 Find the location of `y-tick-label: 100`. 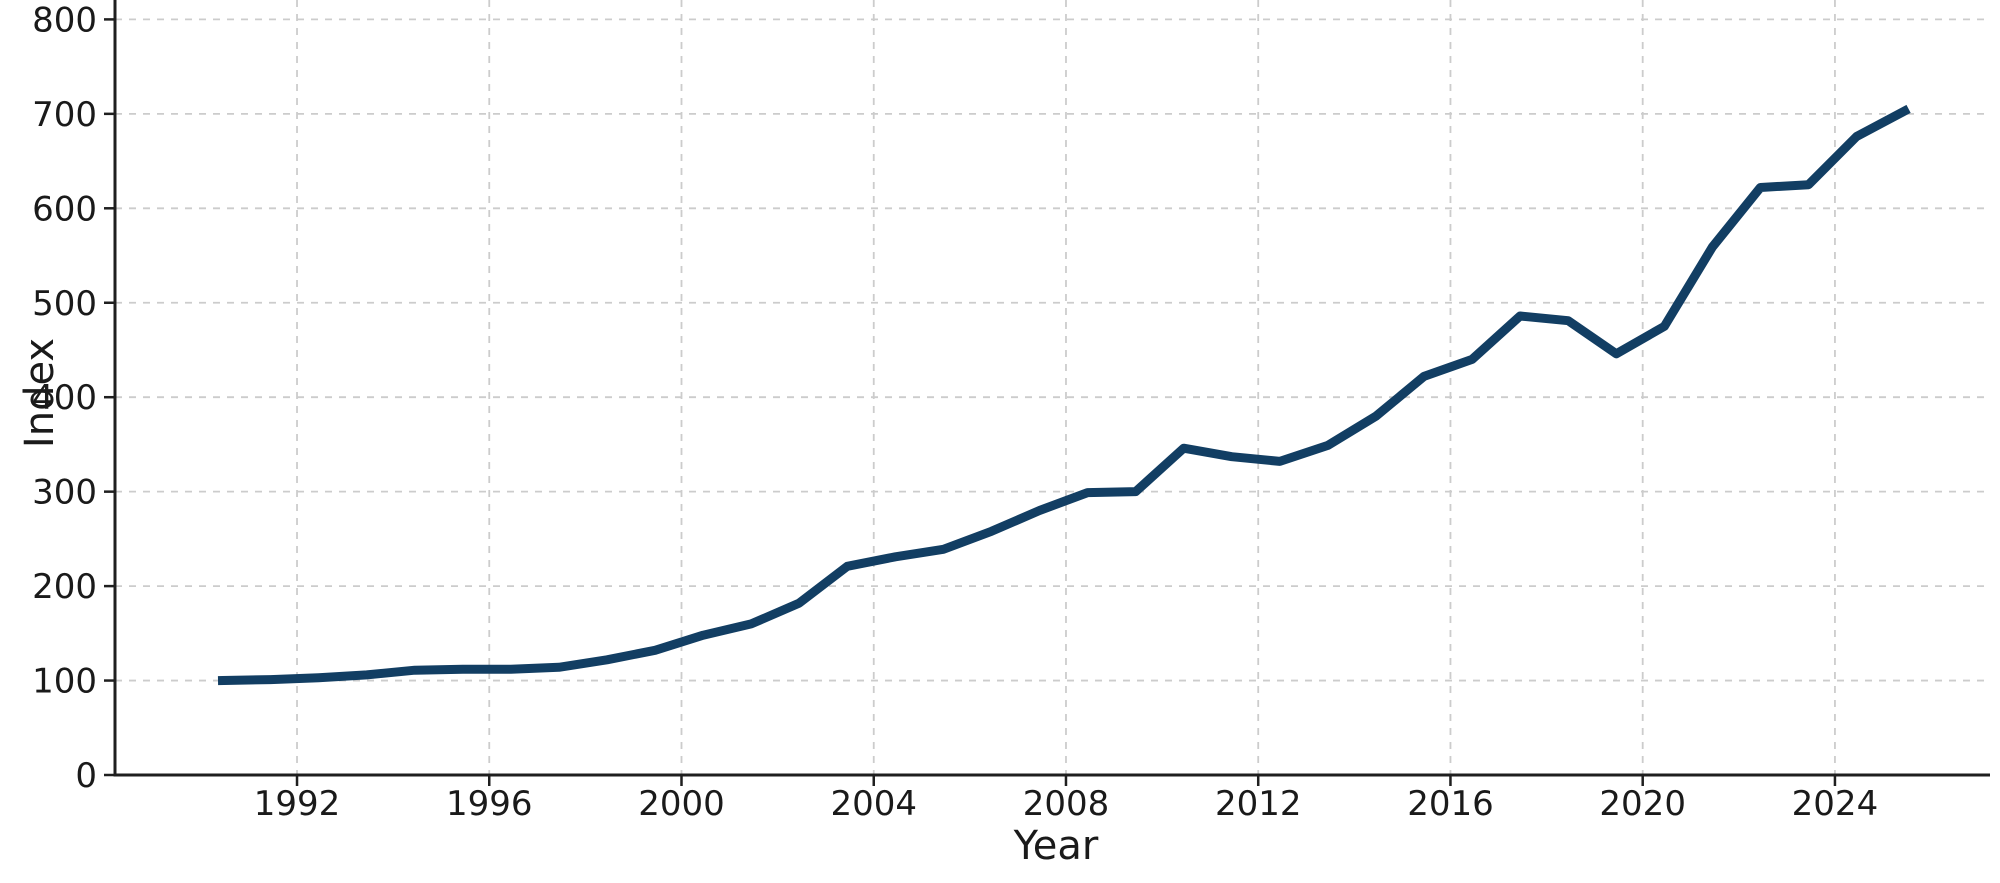

y-tick-label: 100 is located at coordinates (64, 682).